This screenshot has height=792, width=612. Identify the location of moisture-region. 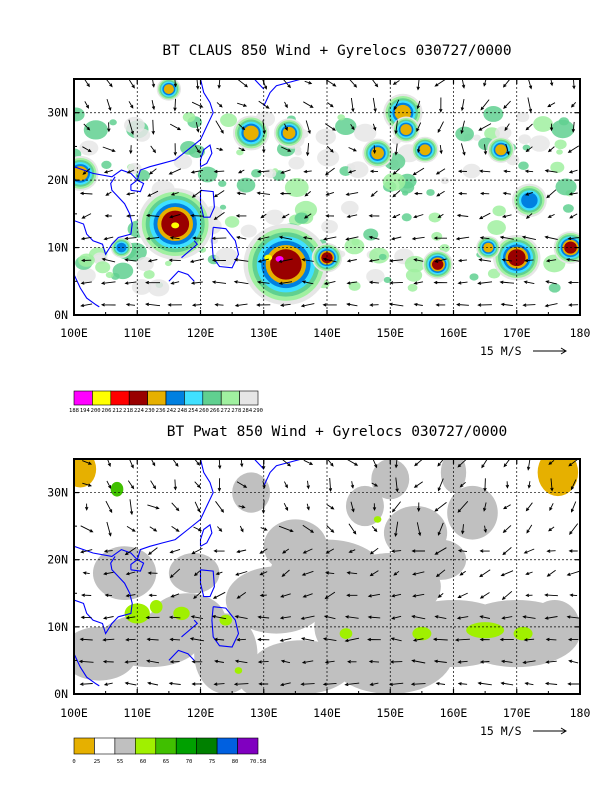
(441, 559).